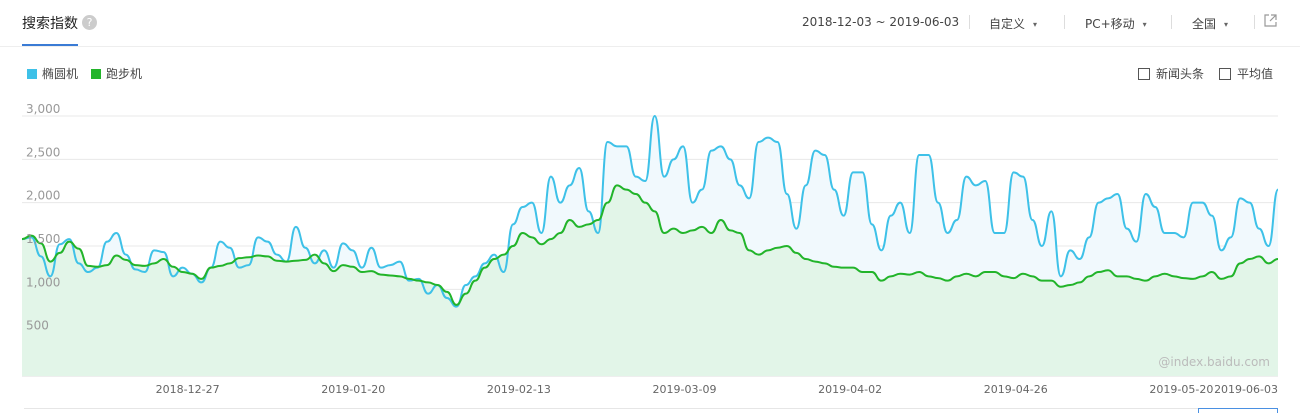 The height and width of the screenshot is (413, 1300). What do you see at coordinates (519, 389) in the screenshot?
I see `x-tick-label: 2019-02-13` at bounding box center [519, 389].